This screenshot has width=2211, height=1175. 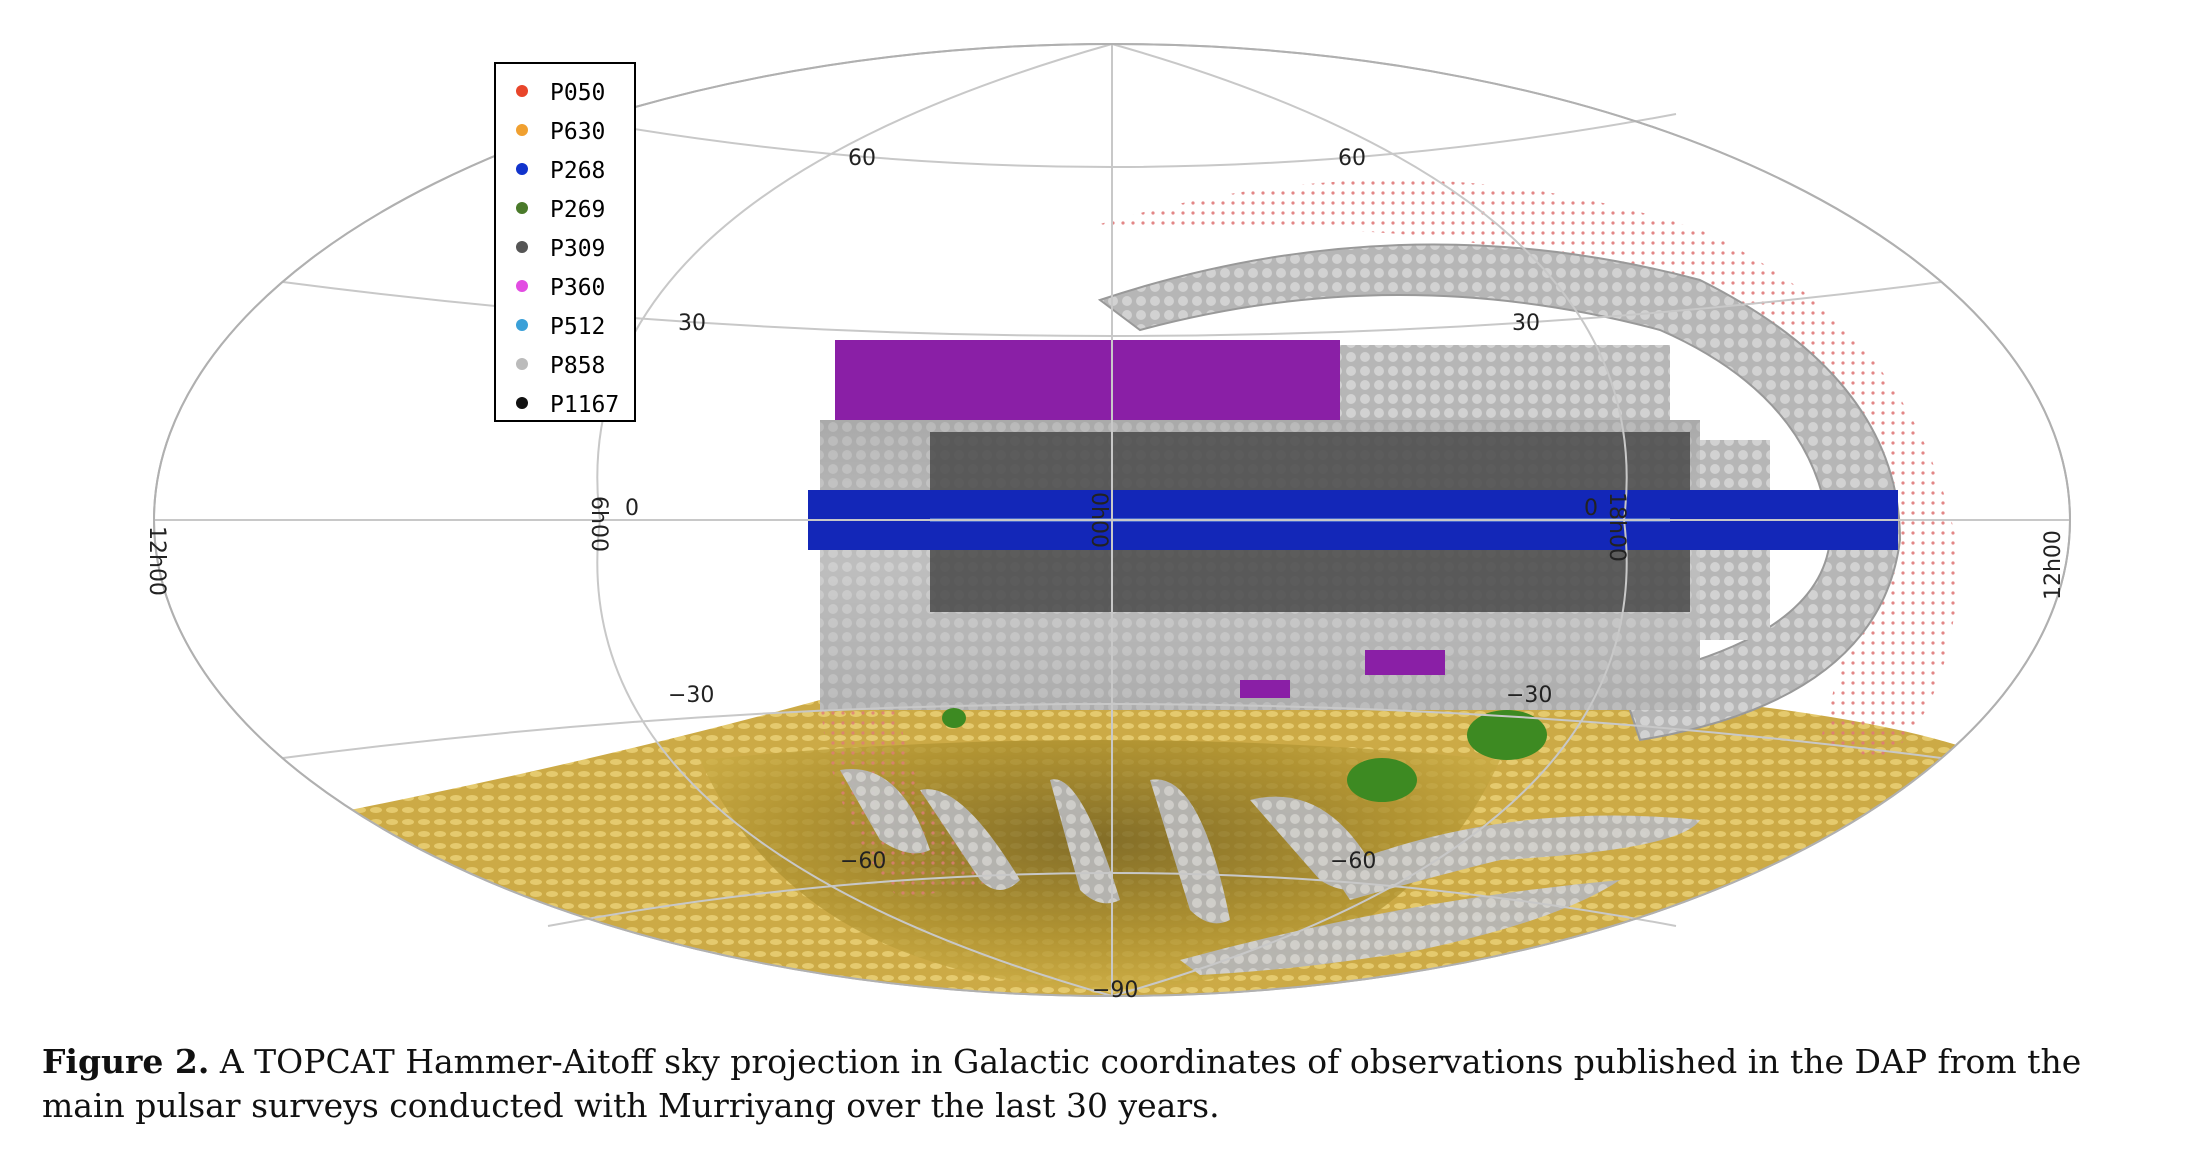 I want to click on legend-marker-p269, so click(x=522, y=208).